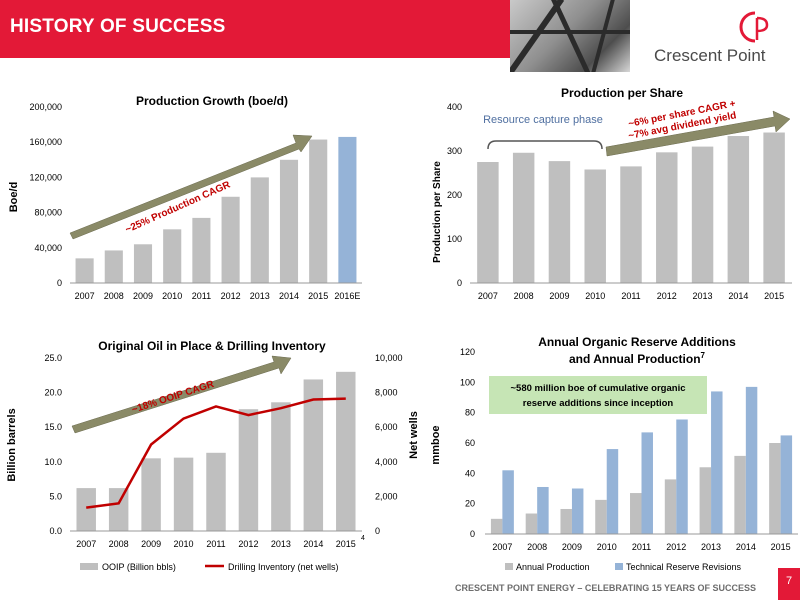 The image size is (800, 600). I want to click on ooip-bar-2008, so click(118, 509).